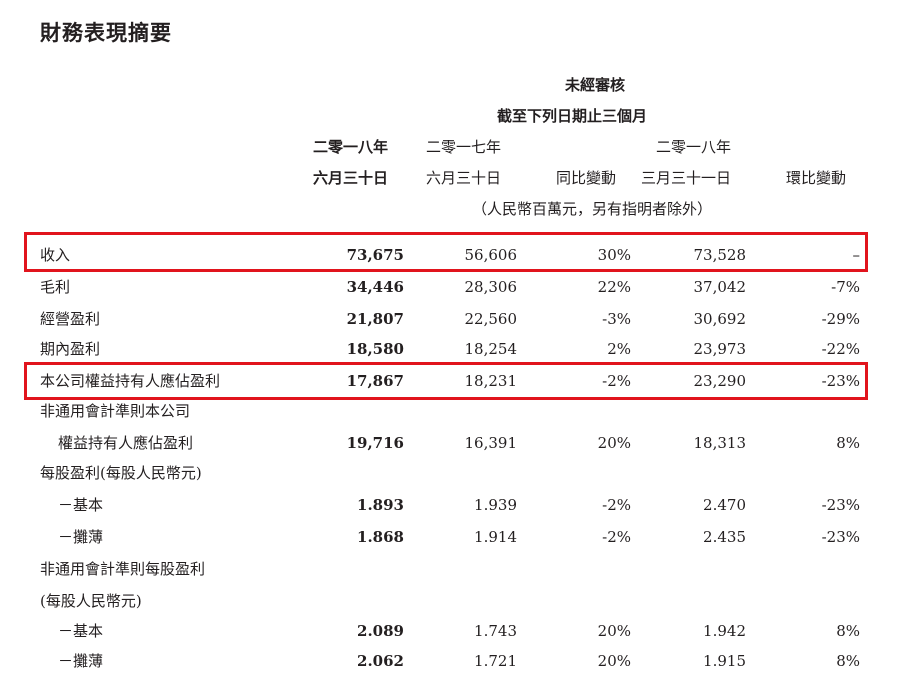 This screenshot has height=694, width=912. What do you see at coordinates (592, 209) in the screenshot?
I see `units-note: （人民幣百萬元，另有指明者除外）` at bounding box center [592, 209].